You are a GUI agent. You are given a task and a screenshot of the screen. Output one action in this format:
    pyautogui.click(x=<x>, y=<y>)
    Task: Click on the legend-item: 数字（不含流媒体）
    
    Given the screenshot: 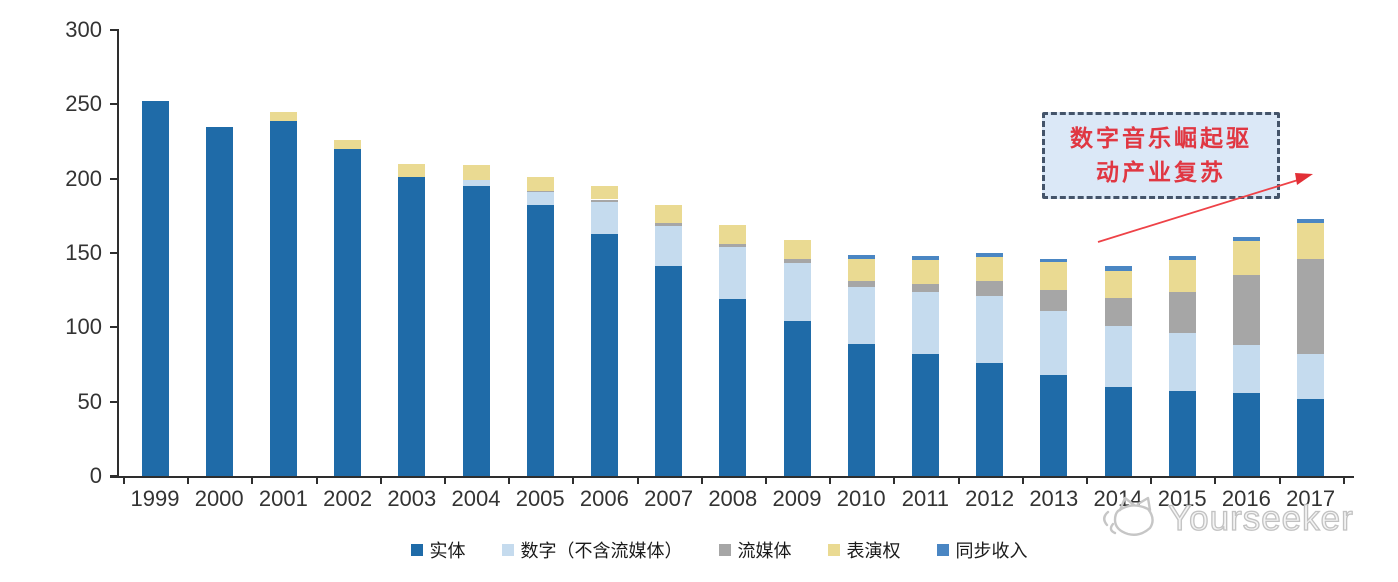 What is the action you would take?
    pyautogui.click(x=592, y=550)
    